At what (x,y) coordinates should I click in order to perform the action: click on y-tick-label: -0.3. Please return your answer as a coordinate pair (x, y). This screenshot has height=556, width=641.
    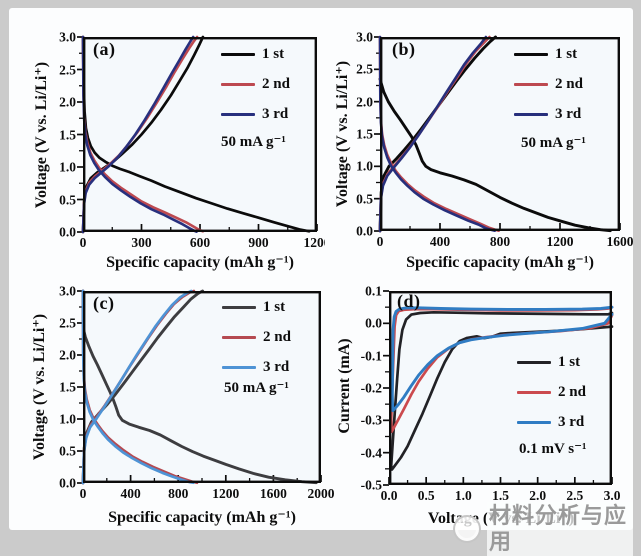
    Looking at the image, I should click on (371, 420).